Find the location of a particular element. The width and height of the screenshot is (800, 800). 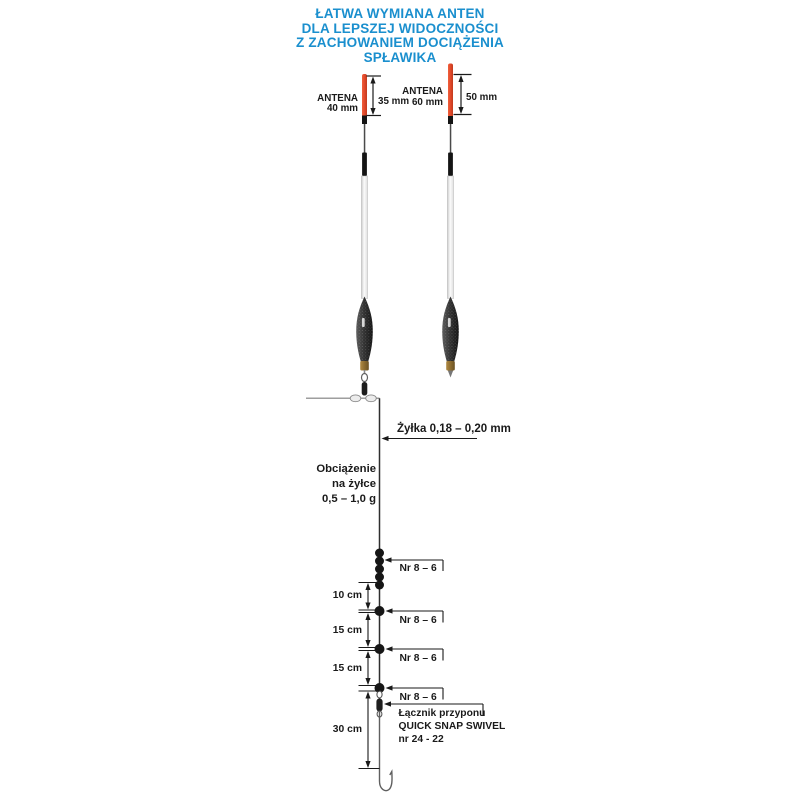

float-left is located at coordinates (364, 235).